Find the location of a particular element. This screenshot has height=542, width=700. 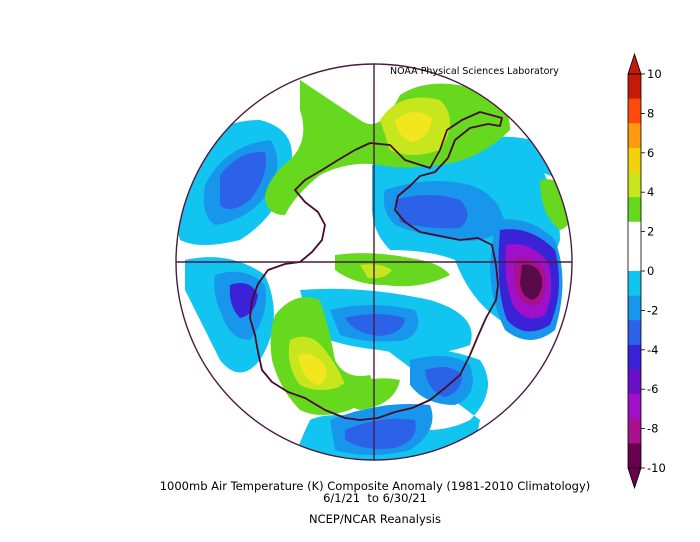

colorbar-min-arrow is located at coordinates (634, 478).